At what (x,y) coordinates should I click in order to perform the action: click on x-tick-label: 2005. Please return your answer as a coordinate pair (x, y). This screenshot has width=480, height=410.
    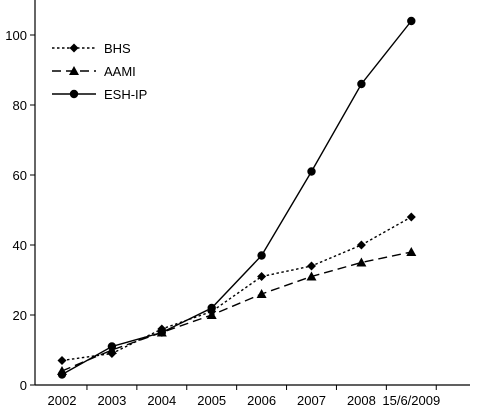
    Looking at the image, I should click on (211, 400).